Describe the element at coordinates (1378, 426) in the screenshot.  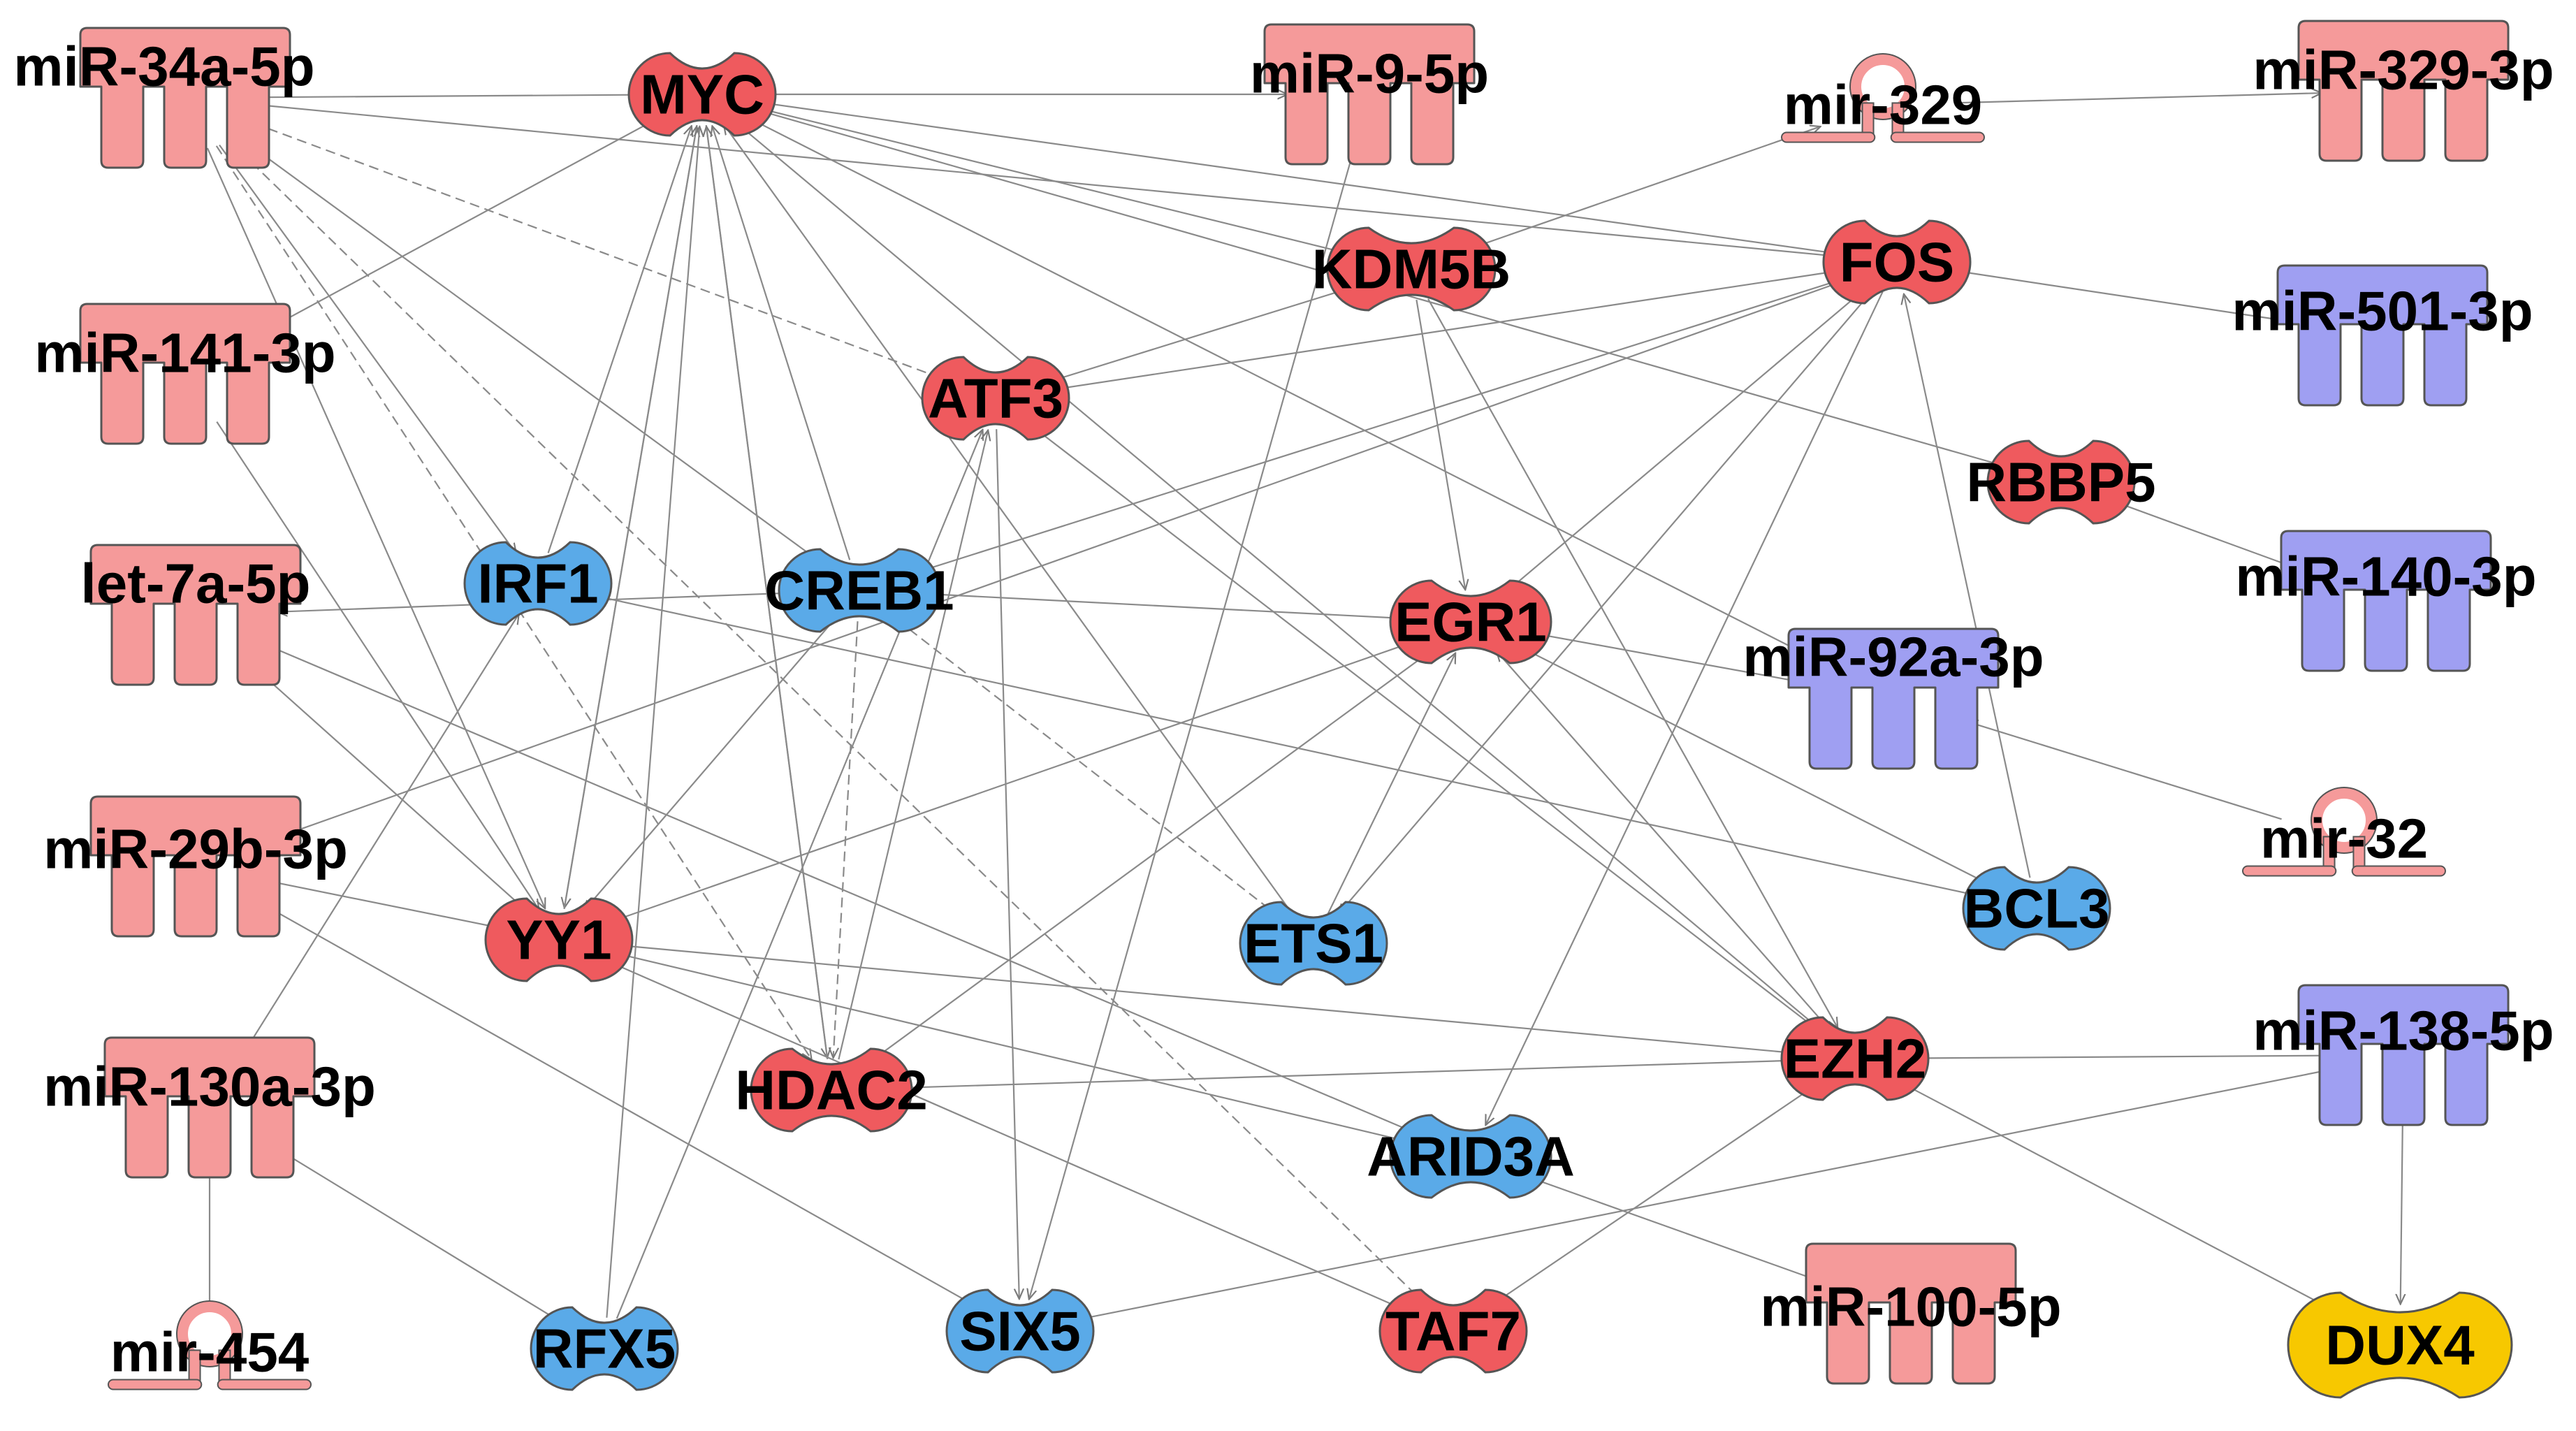
I see `edge-creb1-to-fos` at that location.